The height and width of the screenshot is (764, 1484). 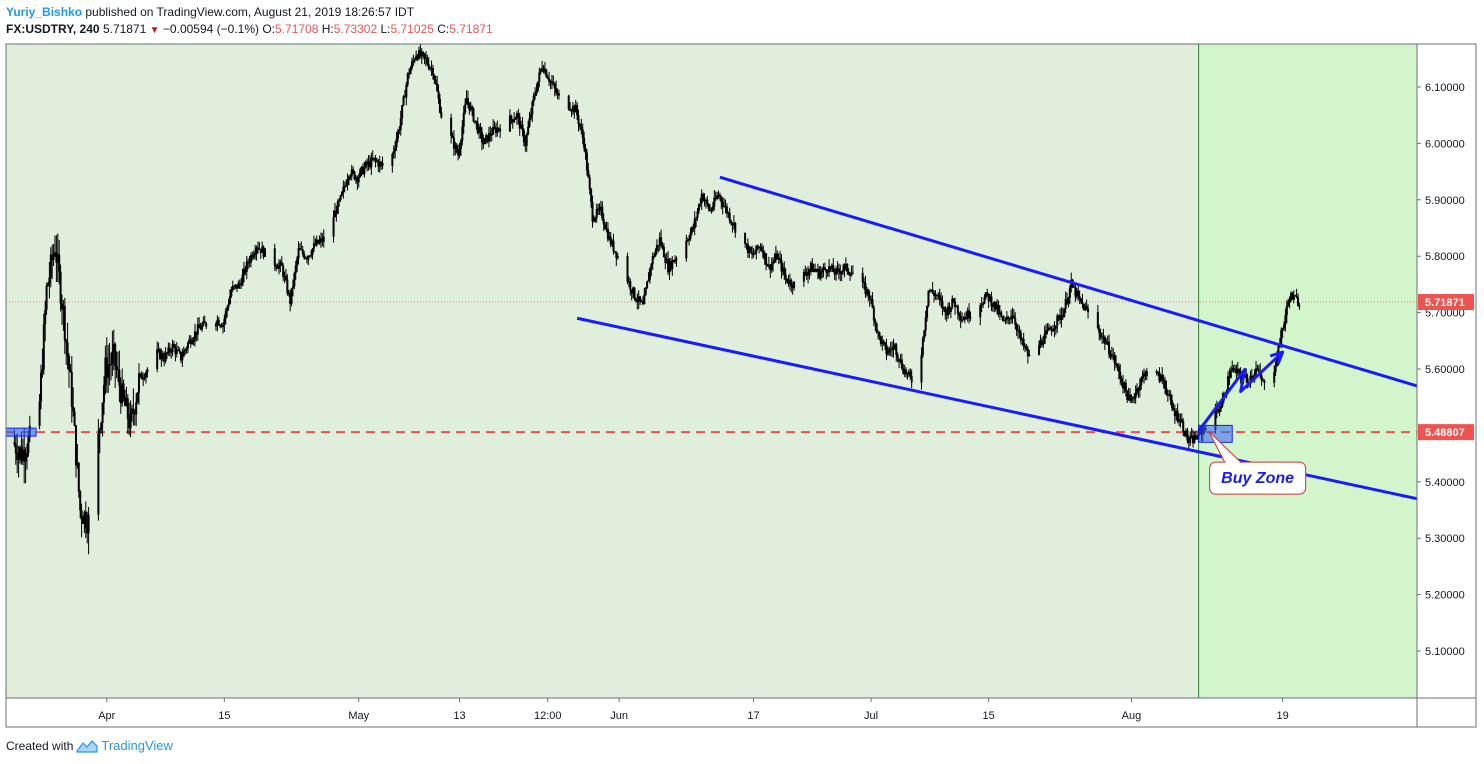 I want to click on y-tick-label: 5.70000, so click(x=1445, y=314).